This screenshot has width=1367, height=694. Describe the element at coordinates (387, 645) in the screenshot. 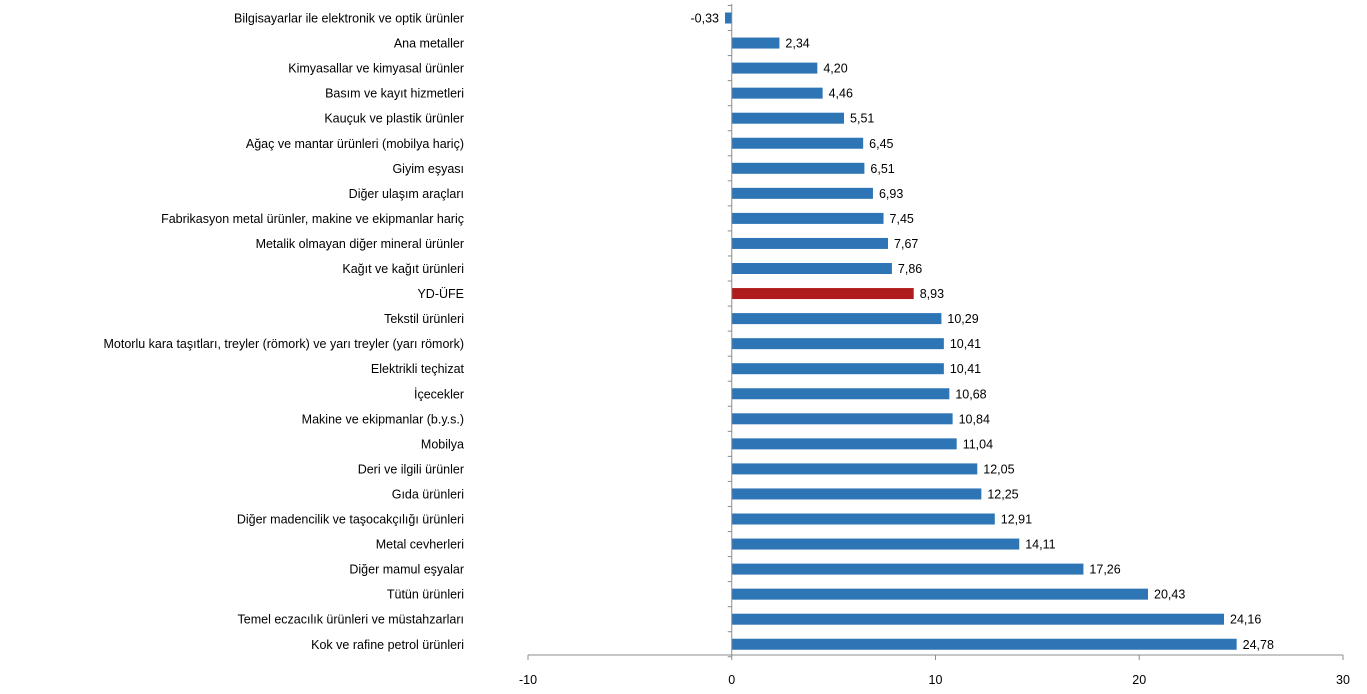

I see `category-label: Kok ve rafine petrol ürünleri` at that location.